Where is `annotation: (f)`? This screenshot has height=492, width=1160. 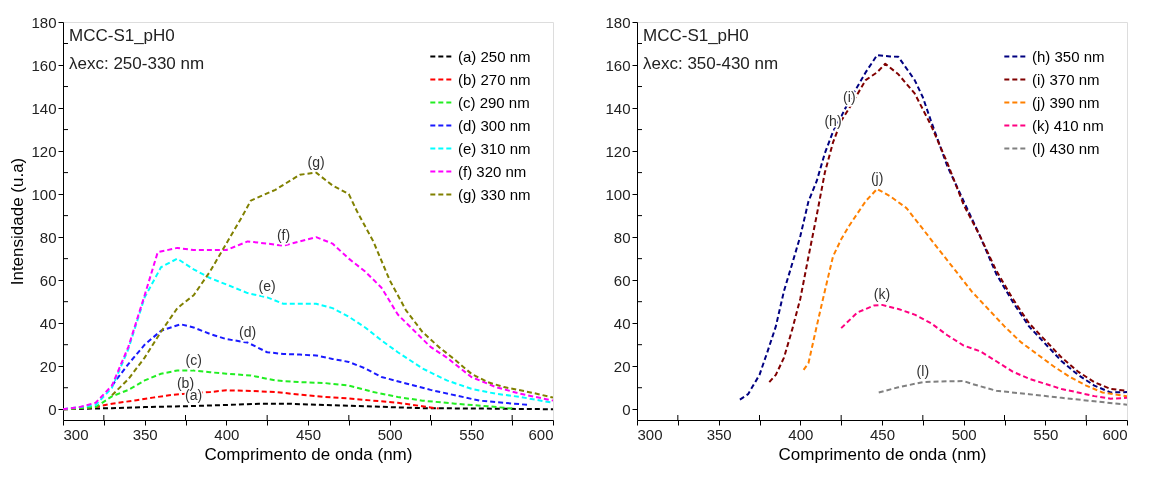 annotation: (f) is located at coordinates (283, 234).